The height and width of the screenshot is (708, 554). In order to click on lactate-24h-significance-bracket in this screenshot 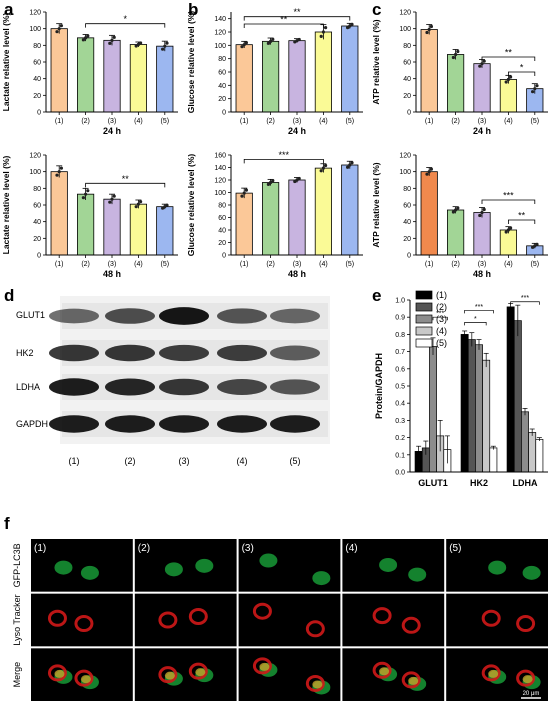, I will do `click(125, 25)`.